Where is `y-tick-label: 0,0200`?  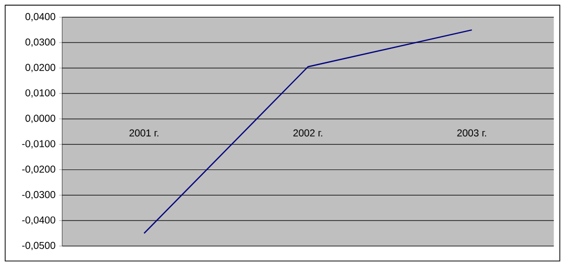
y-tick-label: 0,0200 is located at coordinates (40, 68).